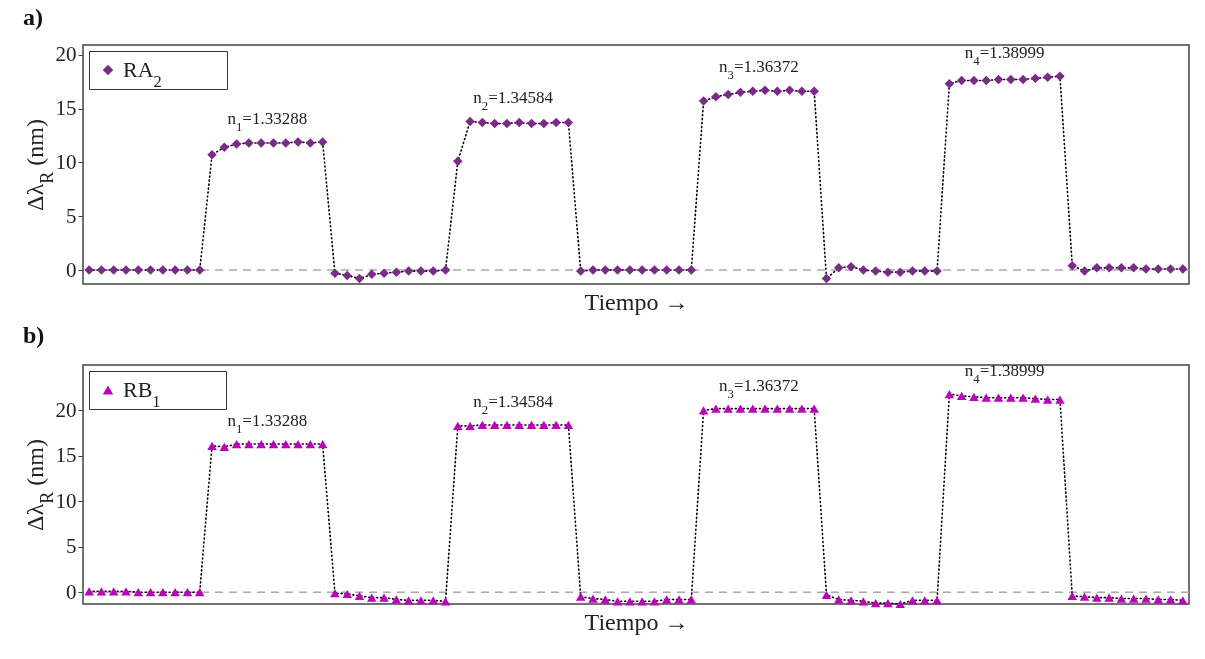  I want to click on legend-label: RB$_{1}$, so click(142, 394).